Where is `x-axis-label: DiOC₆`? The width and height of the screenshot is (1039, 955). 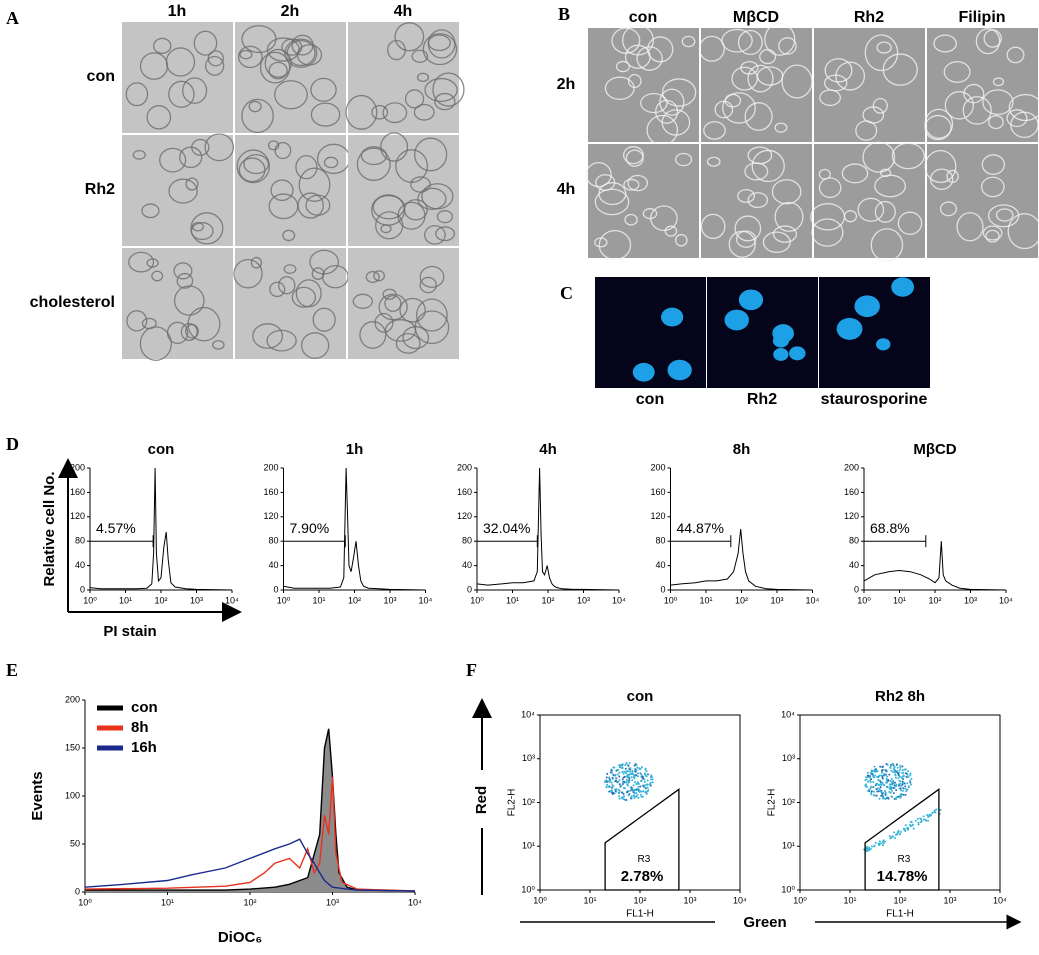 x-axis-label: DiOC₆ is located at coordinates (240, 937).